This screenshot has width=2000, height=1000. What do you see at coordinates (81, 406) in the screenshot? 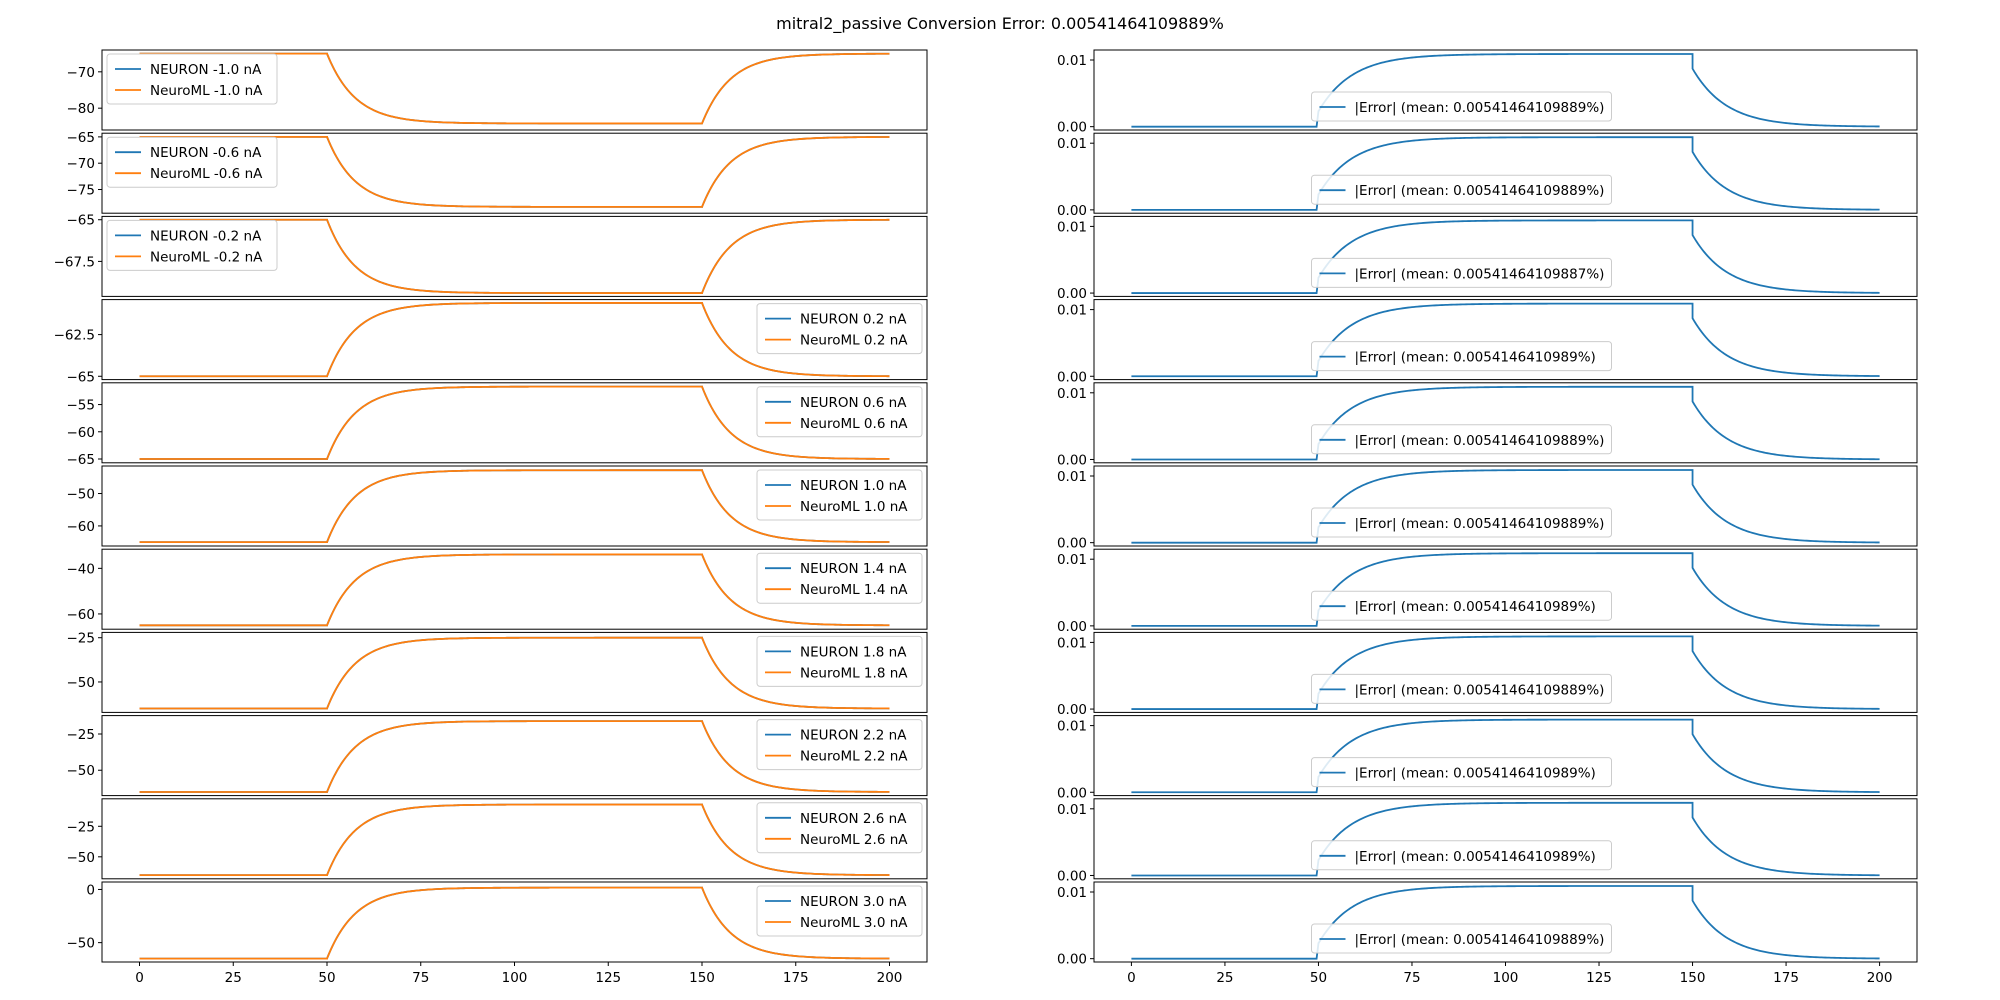
I see `voltage-panel-ytick-label: −55` at bounding box center [81, 406].